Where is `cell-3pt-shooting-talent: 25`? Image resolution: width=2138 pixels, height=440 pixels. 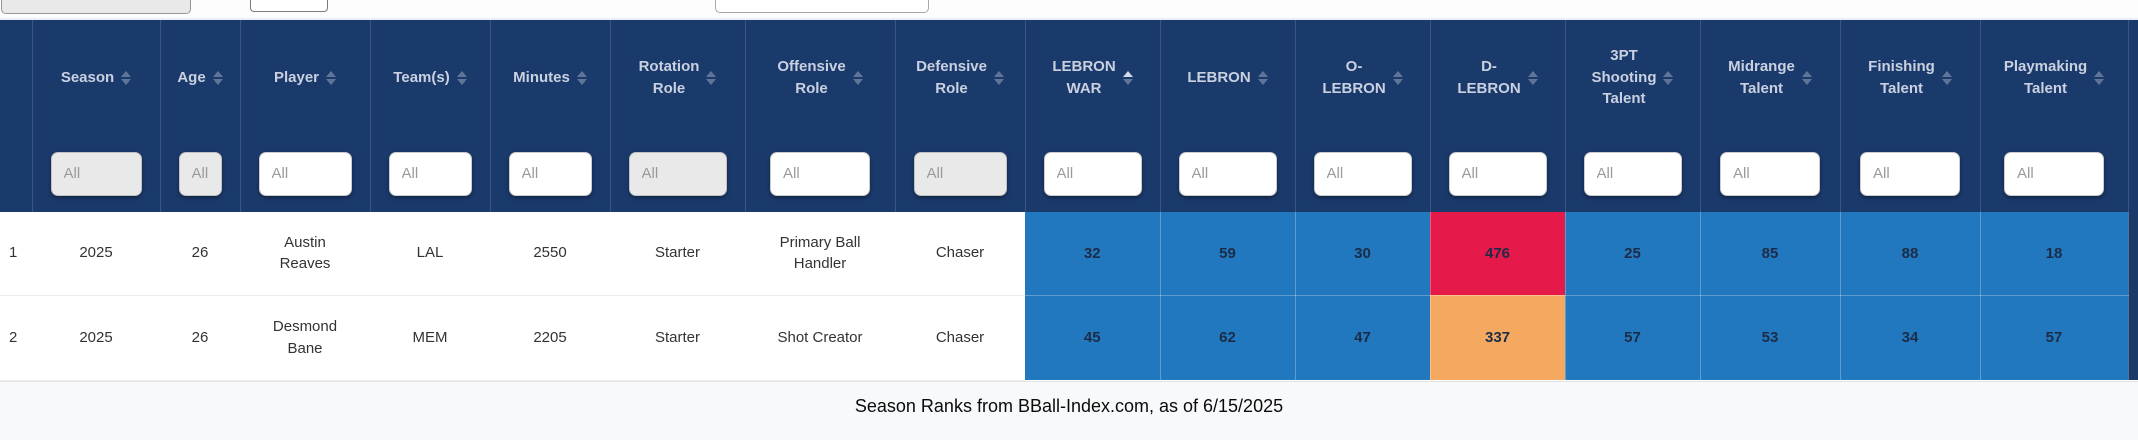 cell-3pt-shooting-talent: 25 is located at coordinates (1633, 254).